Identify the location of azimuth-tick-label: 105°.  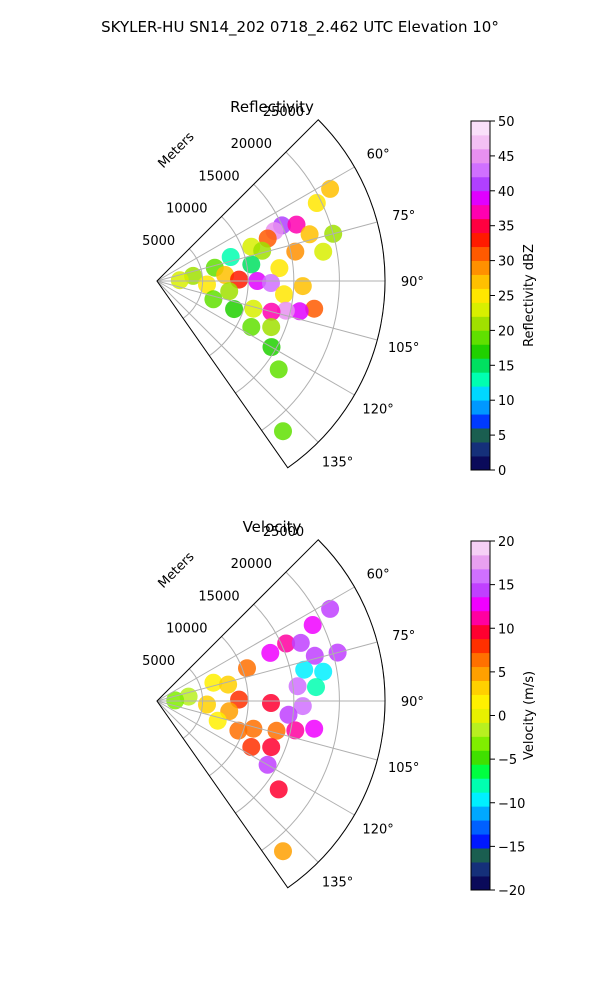
(403, 768).